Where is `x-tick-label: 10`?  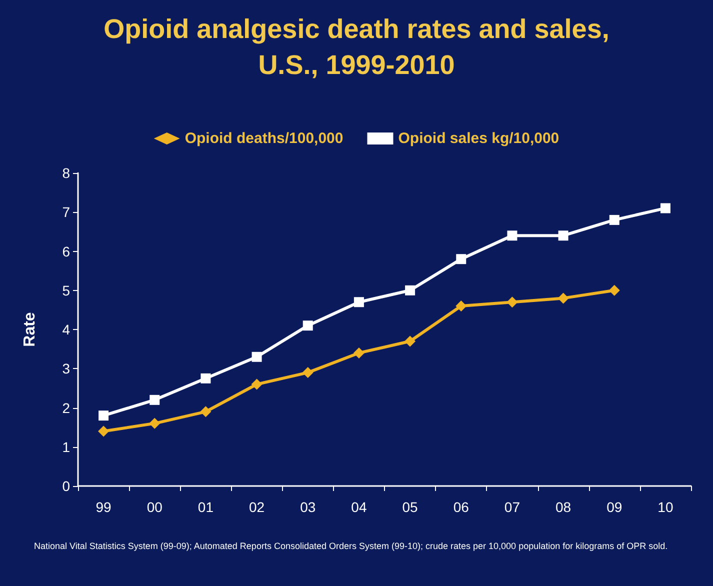
x-tick-label: 10 is located at coordinates (666, 507).